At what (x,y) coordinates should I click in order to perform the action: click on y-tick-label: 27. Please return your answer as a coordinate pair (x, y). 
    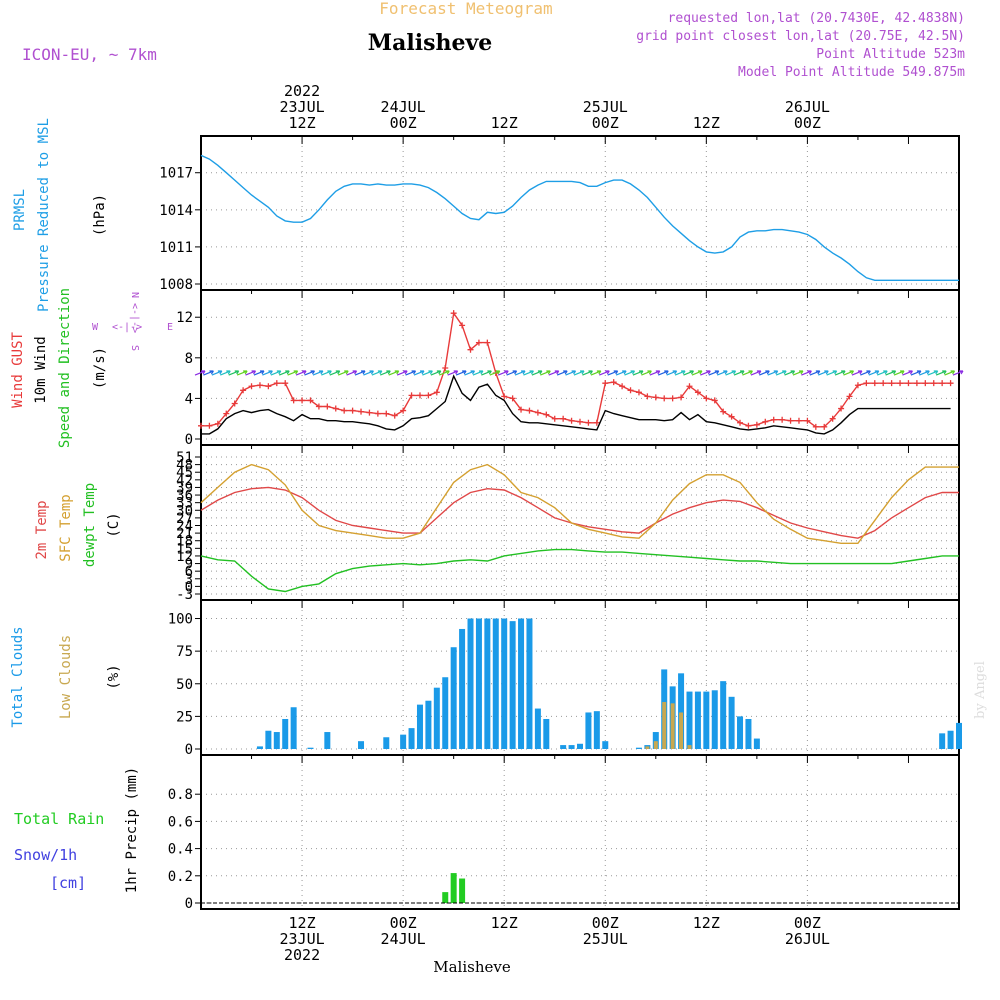
    Looking at the image, I should click on (184, 519).